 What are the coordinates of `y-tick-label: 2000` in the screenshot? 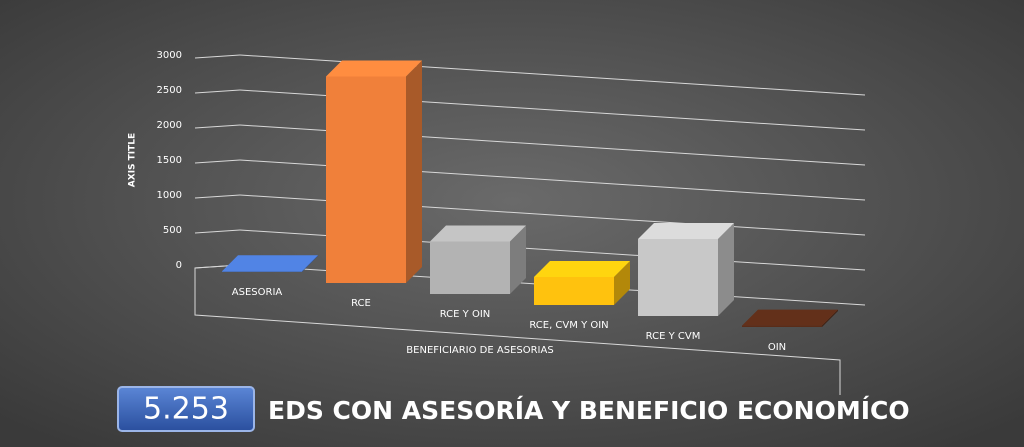 It's located at (169, 125).